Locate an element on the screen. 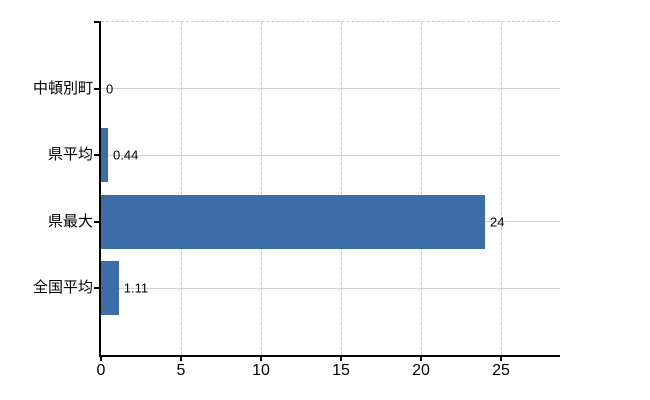 The width and height of the screenshot is (650, 400). x-axis-tick-label: 15 is located at coordinates (341, 370).